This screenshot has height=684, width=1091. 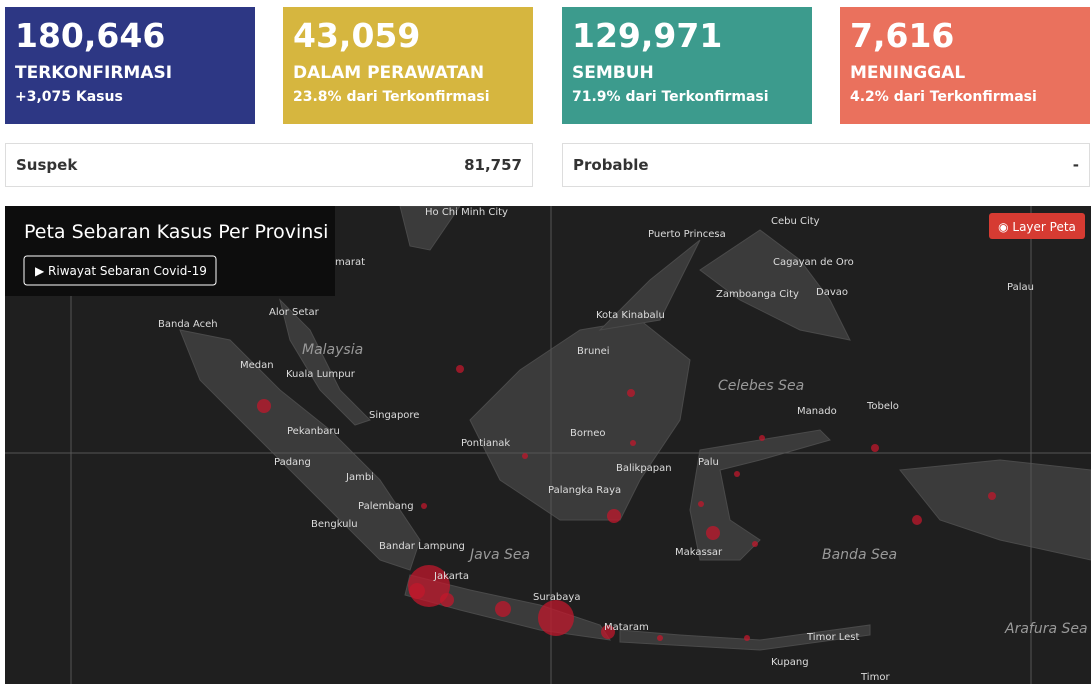 I want to click on place-label: Bandar Lampung, so click(x=422, y=546).